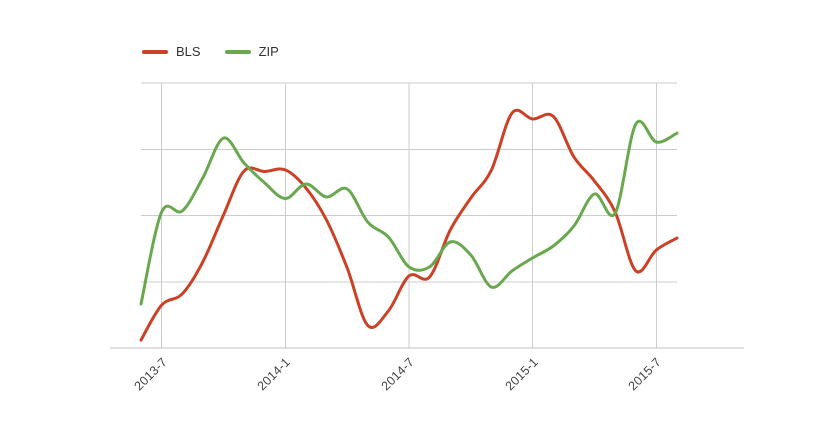  I want to click on legend-label-bls: BLS, so click(188, 51).